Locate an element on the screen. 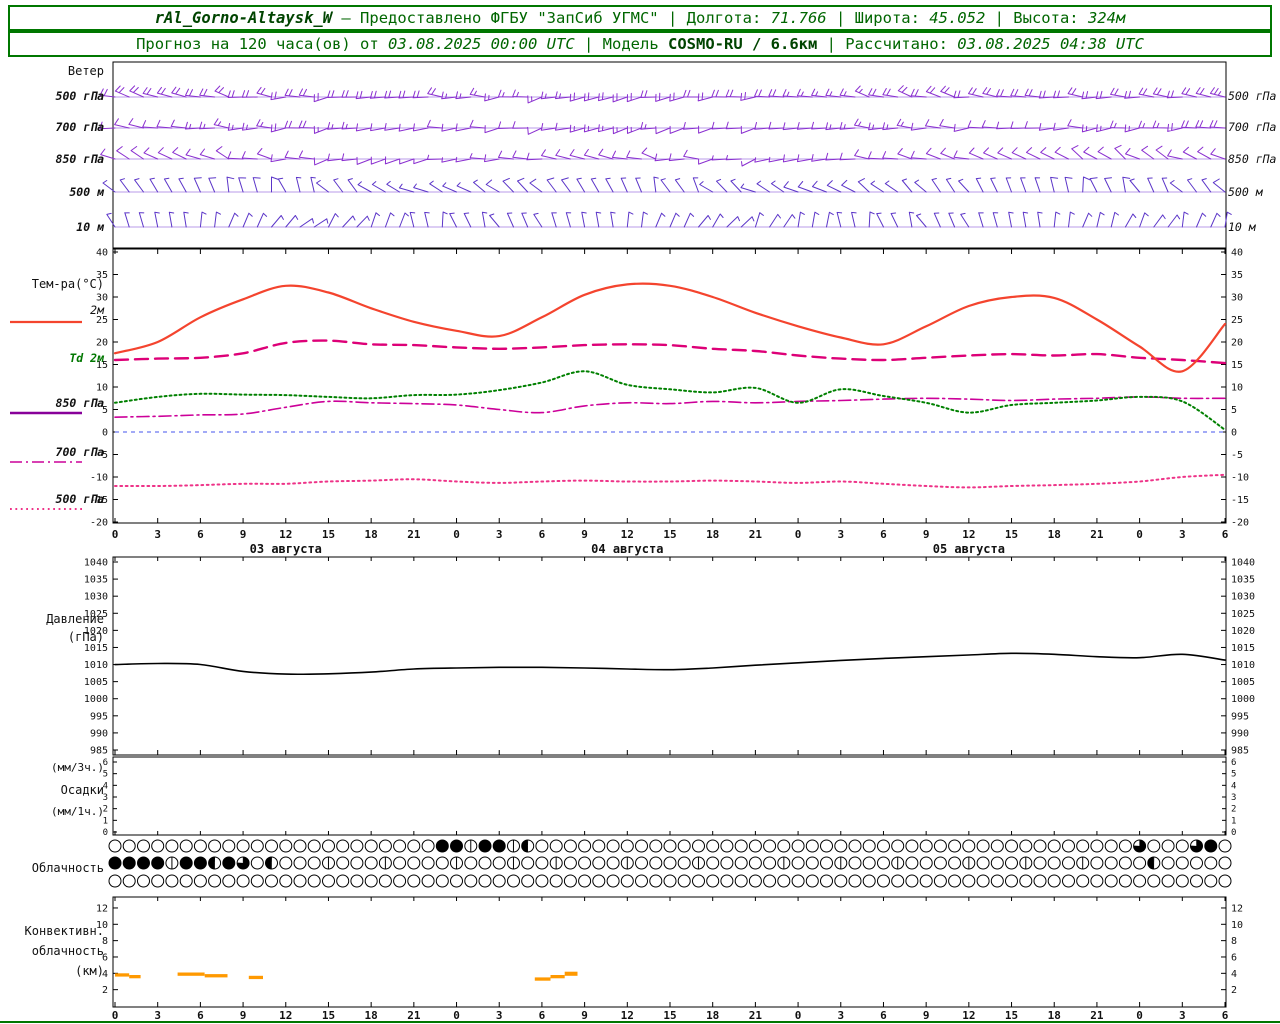  temp-series-2м is located at coordinates (670, 327).